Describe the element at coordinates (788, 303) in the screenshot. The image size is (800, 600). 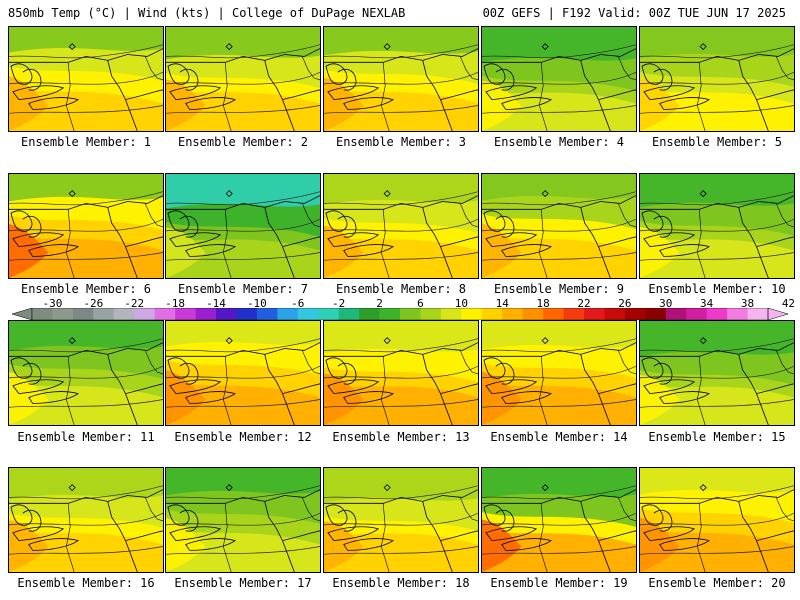
I see `colorbar-tick-label: 42` at that location.